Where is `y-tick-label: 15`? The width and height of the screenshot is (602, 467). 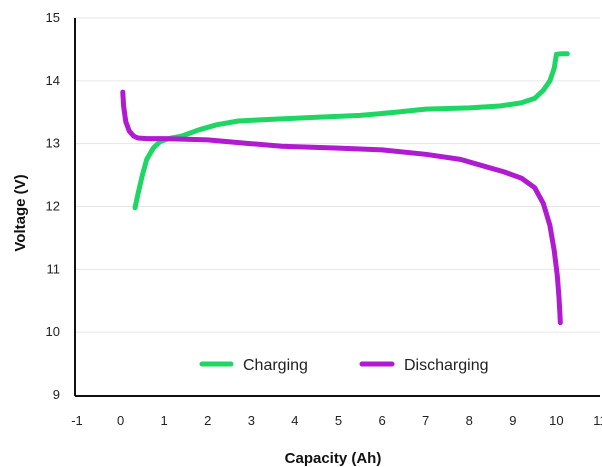 y-tick-label: 15 is located at coordinates (53, 17).